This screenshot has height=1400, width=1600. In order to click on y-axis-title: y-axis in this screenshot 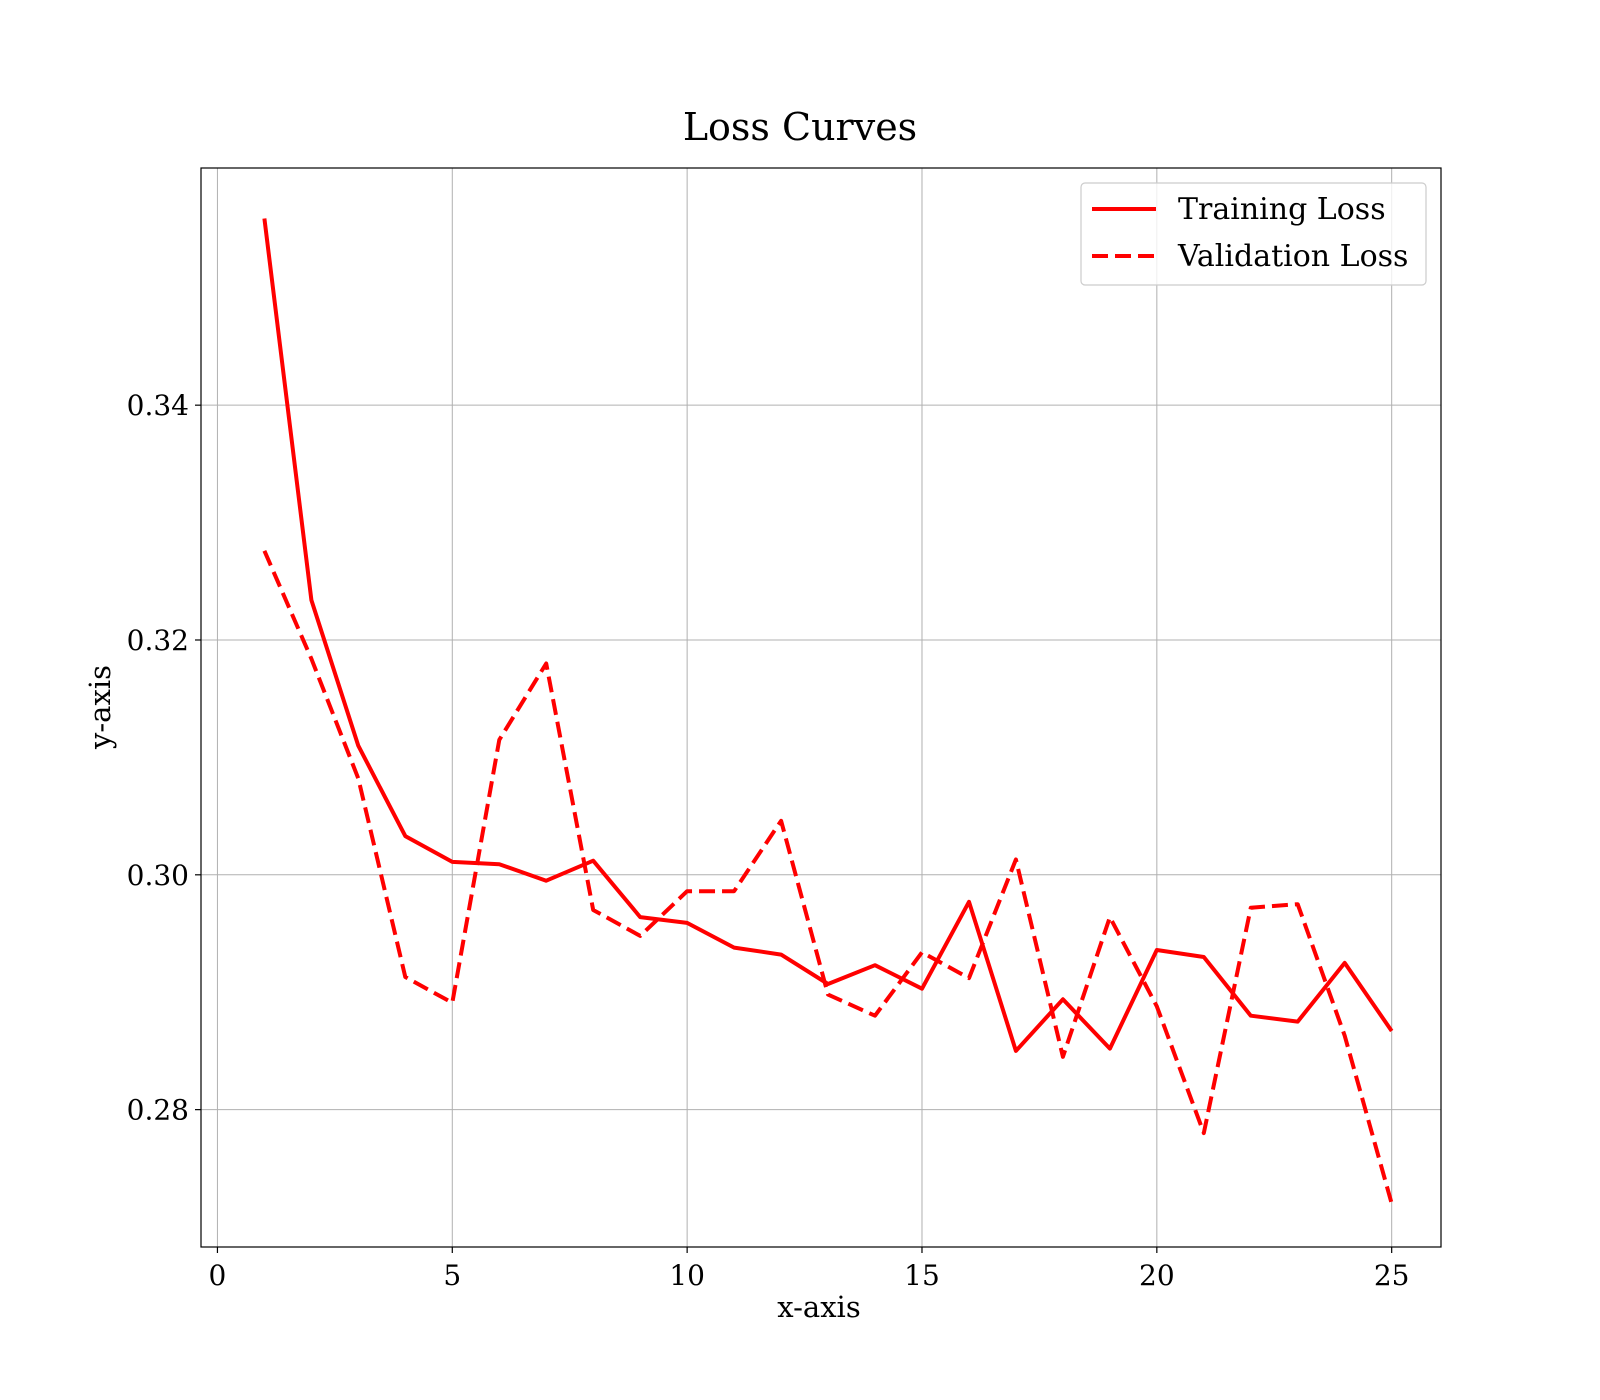, I will do `click(100, 707)`.